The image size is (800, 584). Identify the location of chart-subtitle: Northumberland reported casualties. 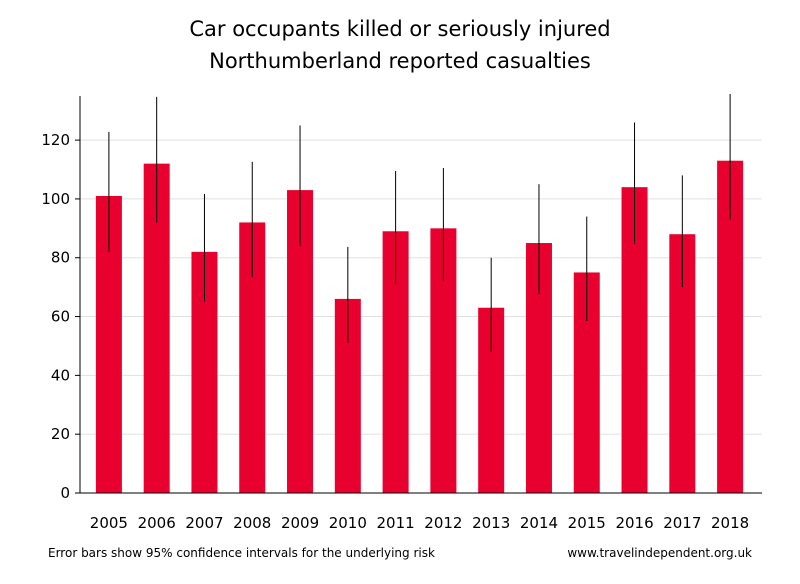
(400, 61).